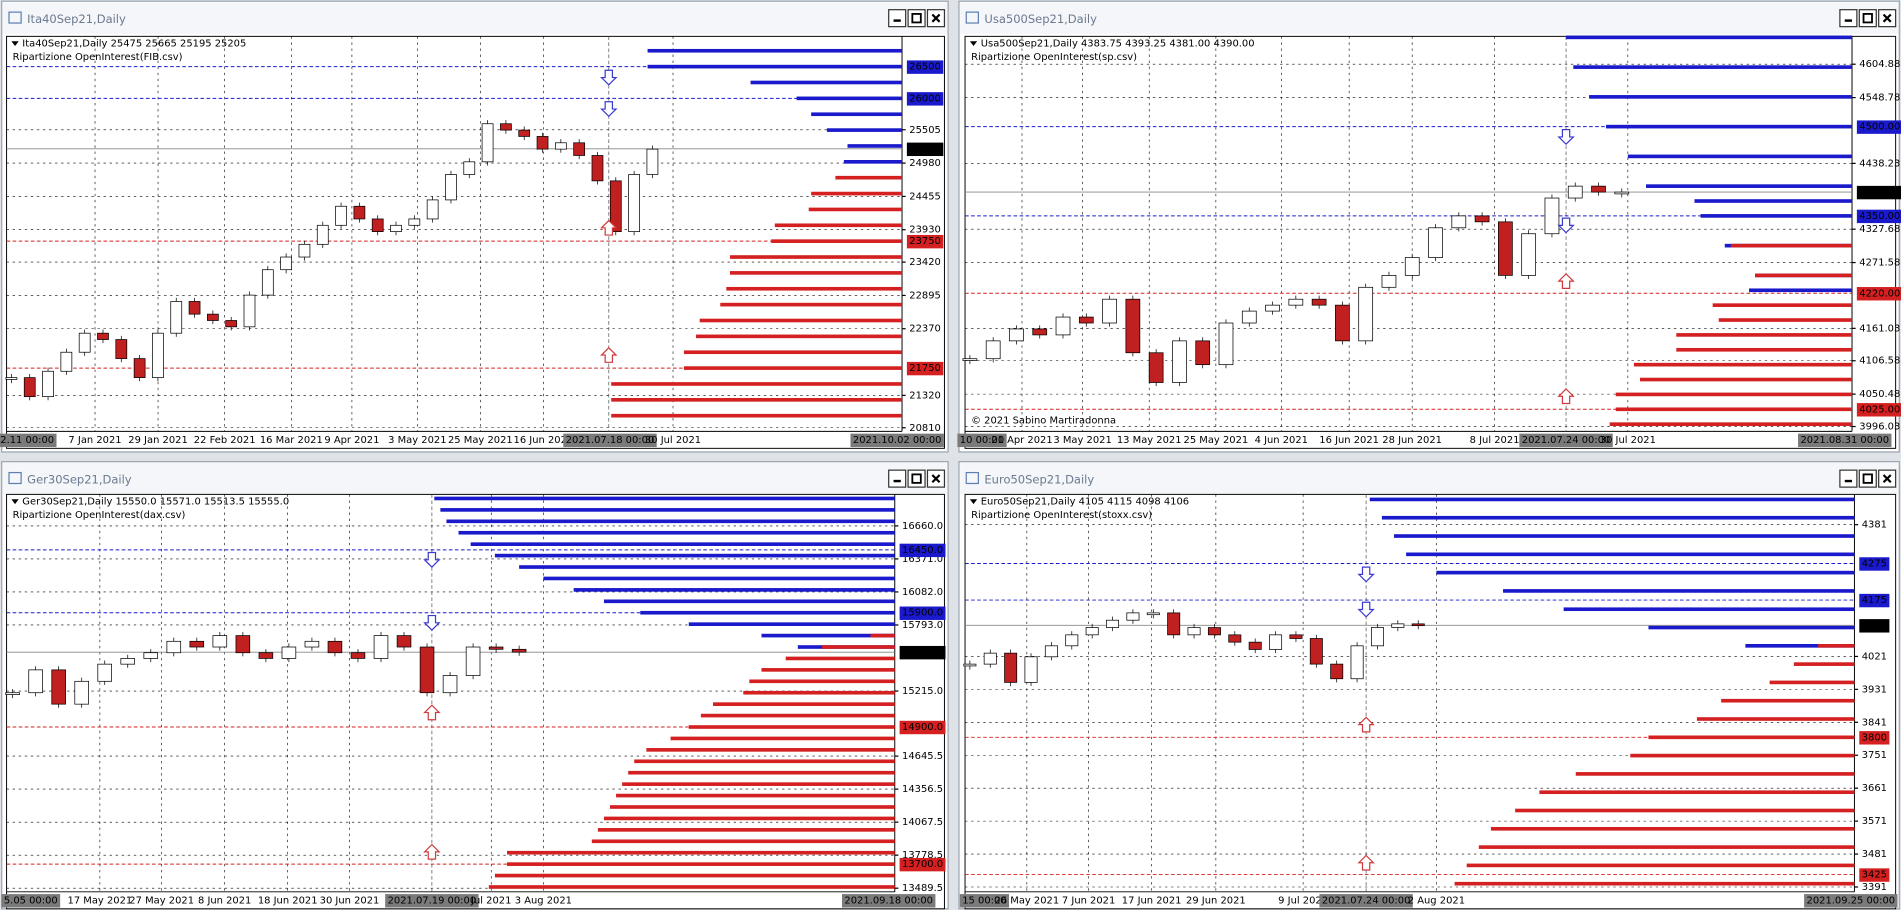 Image resolution: width=1901 pixels, height=910 pixels. What do you see at coordinates (543, 900) in the screenshot?
I see `date-label: 3 Aug 2021` at bounding box center [543, 900].